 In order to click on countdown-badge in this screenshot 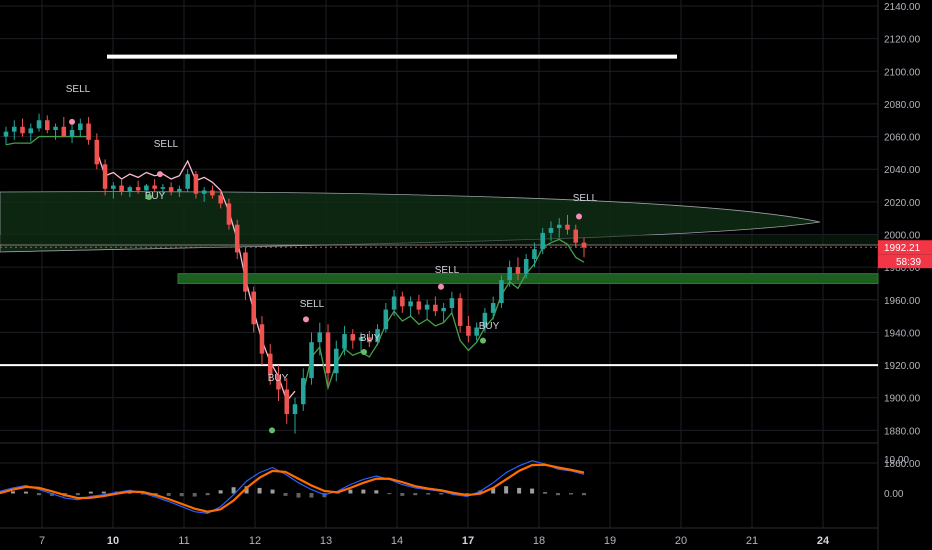, I will do `click(905, 261)`.